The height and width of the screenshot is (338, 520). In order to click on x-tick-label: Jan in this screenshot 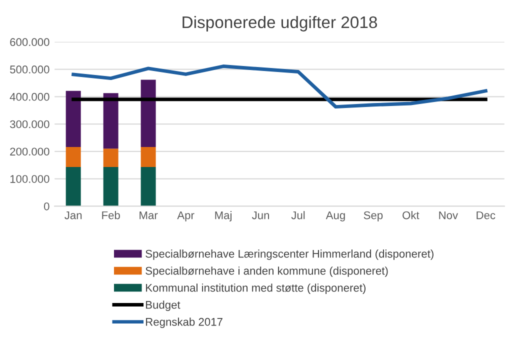, I will do `click(73, 215)`.